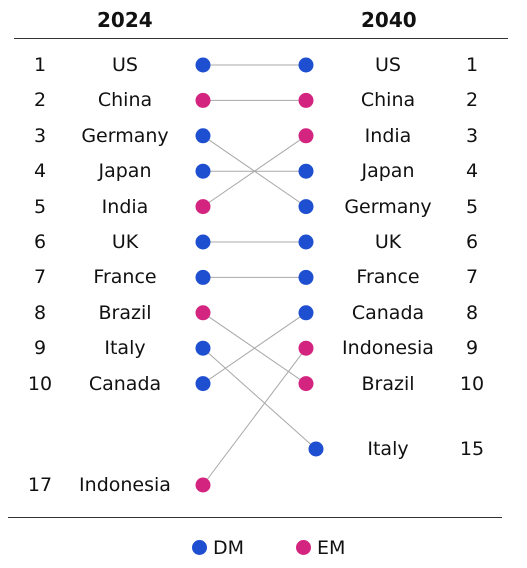  Describe the element at coordinates (388, 348) in the screenshot. I see `right-country-indonesia: Indonesia` at that location.